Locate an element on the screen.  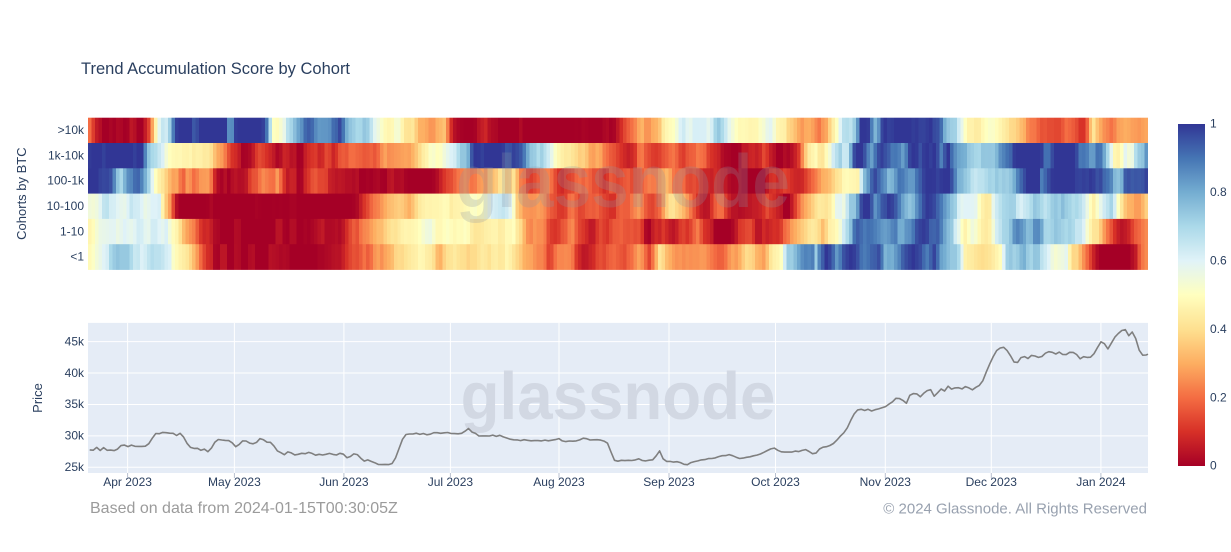
svg-text: Jun 2023 is located at coordinates (344, 482).